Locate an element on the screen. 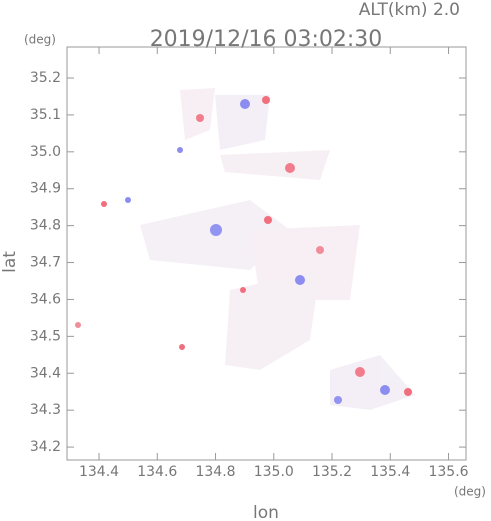 This screenshot has height=521, width=491. x-tick-label: 134.4 is located at coordinates (99, 472).